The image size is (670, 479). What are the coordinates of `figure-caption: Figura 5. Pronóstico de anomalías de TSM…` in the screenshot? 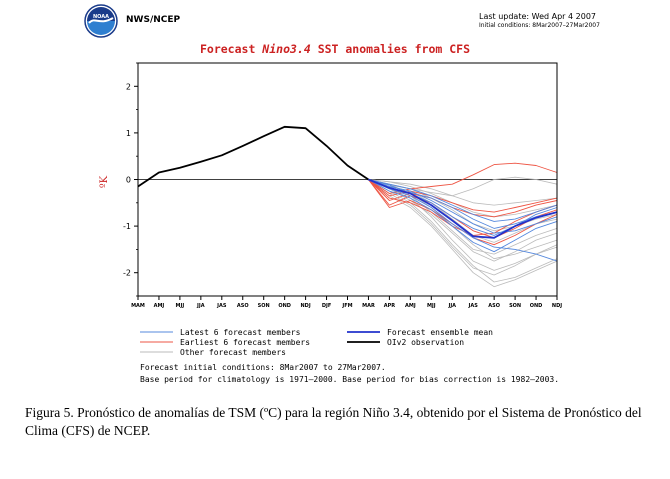 It's located at (333, 421).